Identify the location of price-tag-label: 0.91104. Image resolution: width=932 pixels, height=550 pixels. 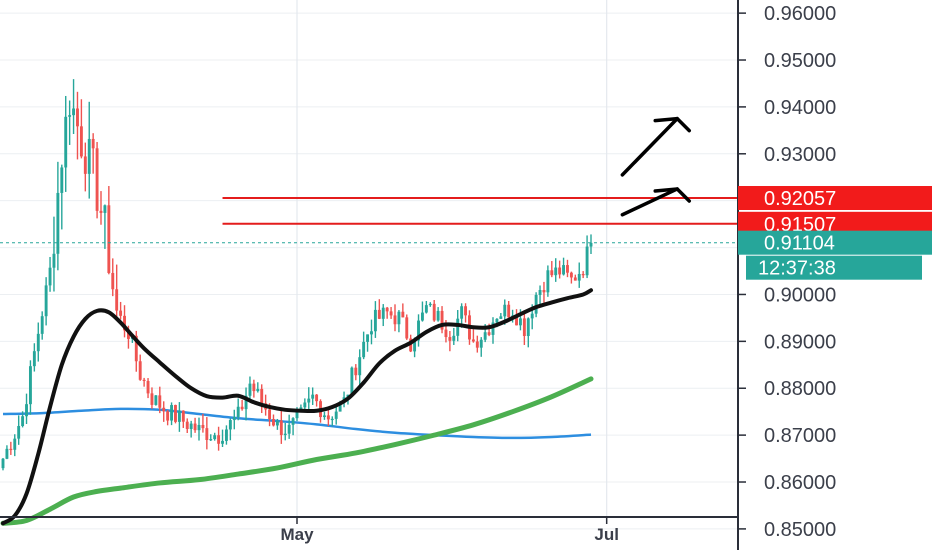
(799, 244).